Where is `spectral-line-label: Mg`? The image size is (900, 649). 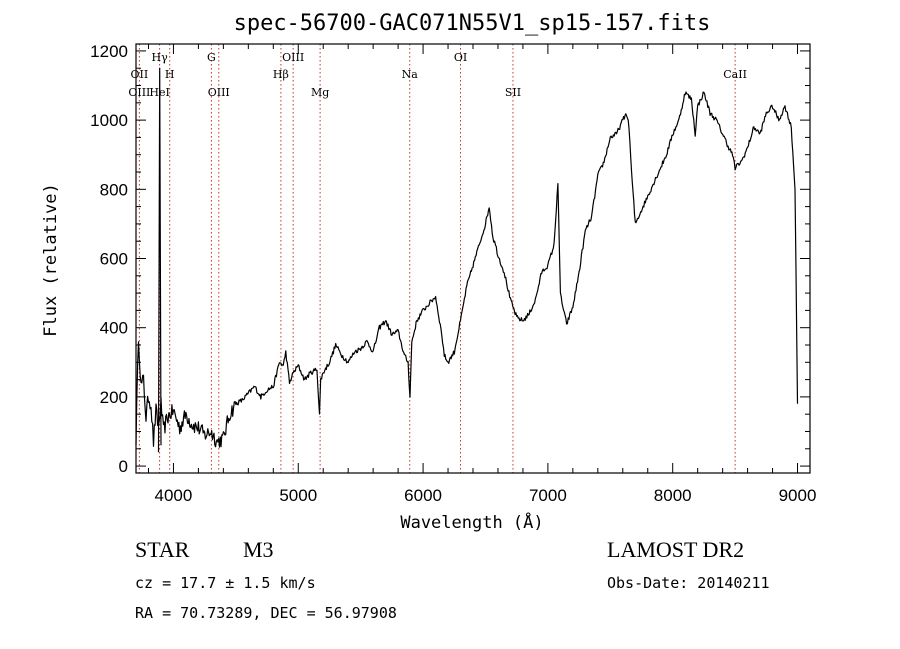
spectral-line-label: Mg is located at coordinates (320, 92).